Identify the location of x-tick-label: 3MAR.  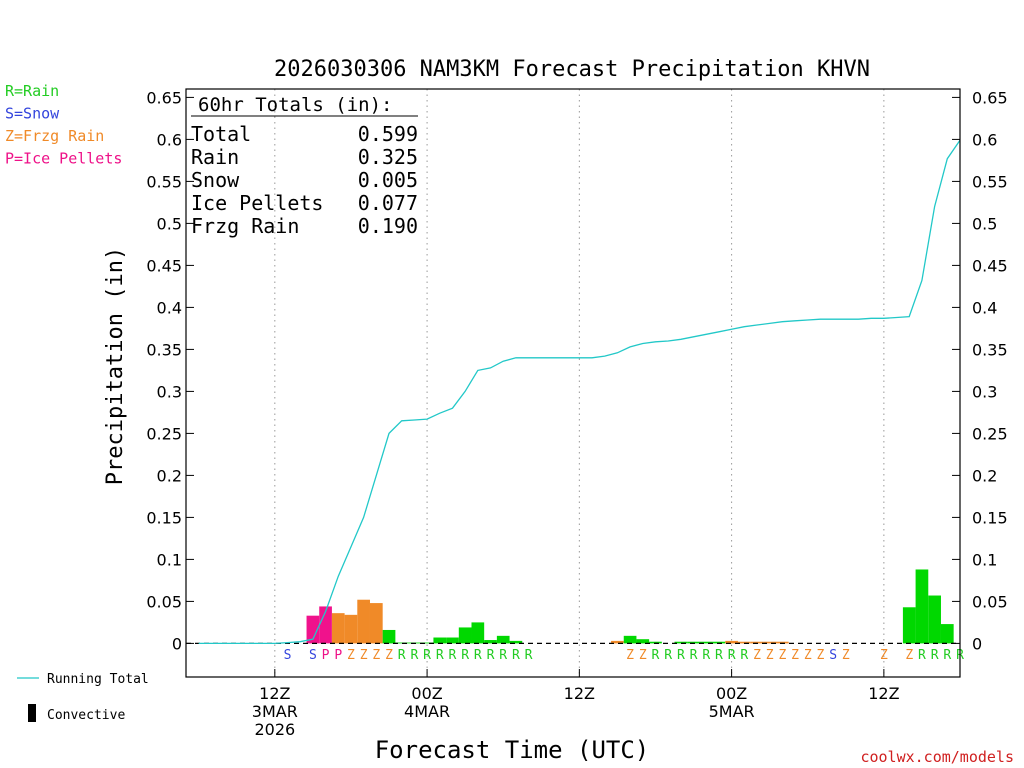
(275, 711).